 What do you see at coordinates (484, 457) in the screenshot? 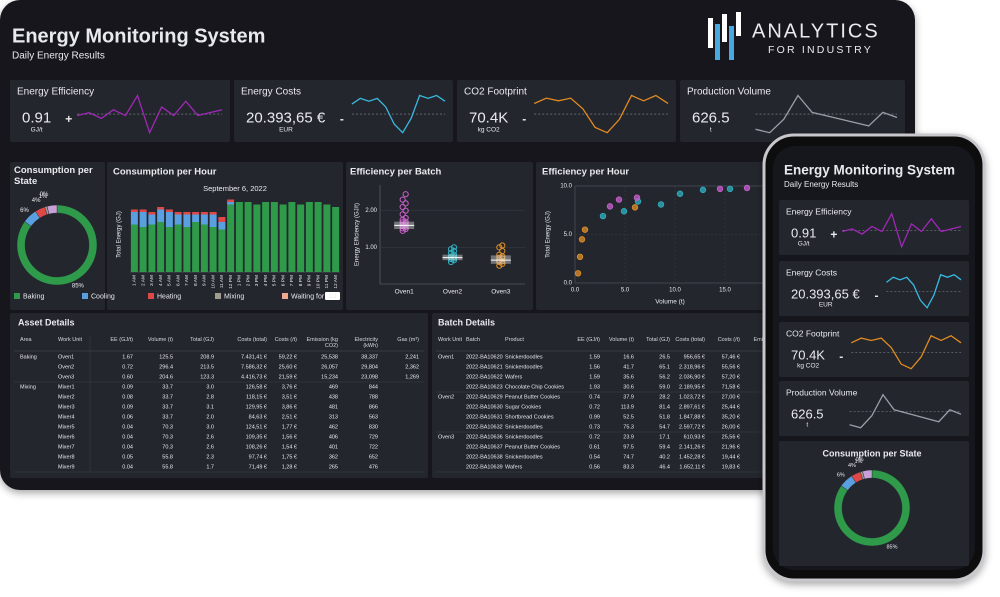
I see `table-cell: 2022-BA10638` at bounding box center [484, 457].